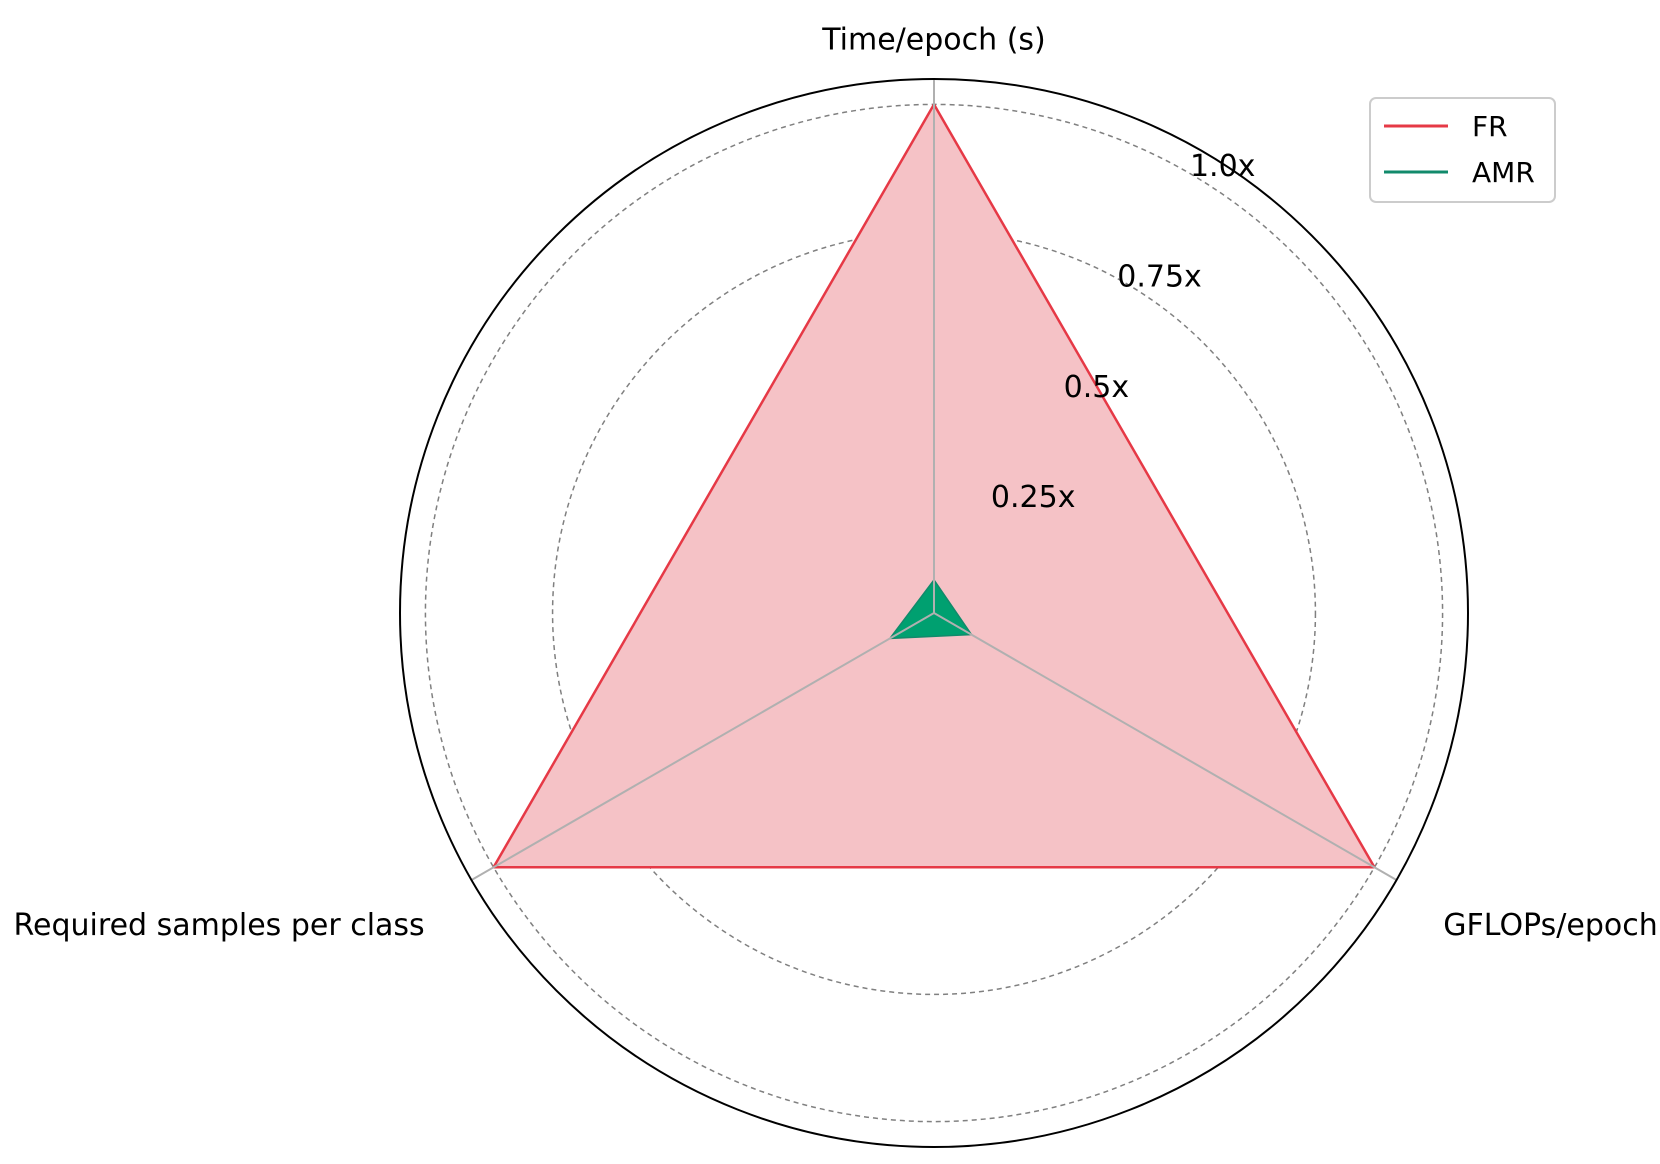  I want to click on axis-label-3: Required samples per class, so click(219, 925).